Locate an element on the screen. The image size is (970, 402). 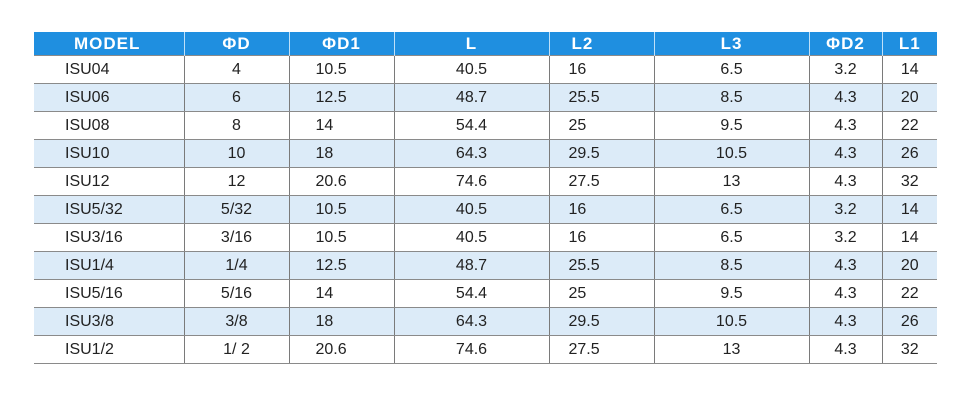
table-row: ISU1/2 1/ 2 20.6 74.6 27.5 13 4.3 32 is located at coordinates (485, 349).